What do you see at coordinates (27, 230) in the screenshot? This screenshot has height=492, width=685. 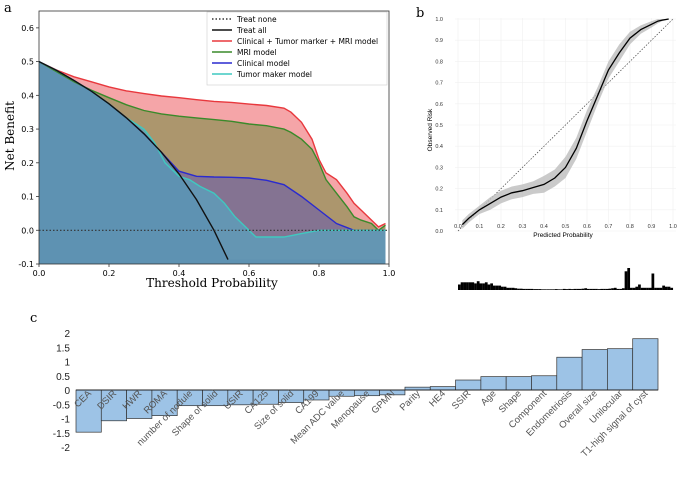 I see `y-tick-label: 0.0` at bounding box center [27, 230].